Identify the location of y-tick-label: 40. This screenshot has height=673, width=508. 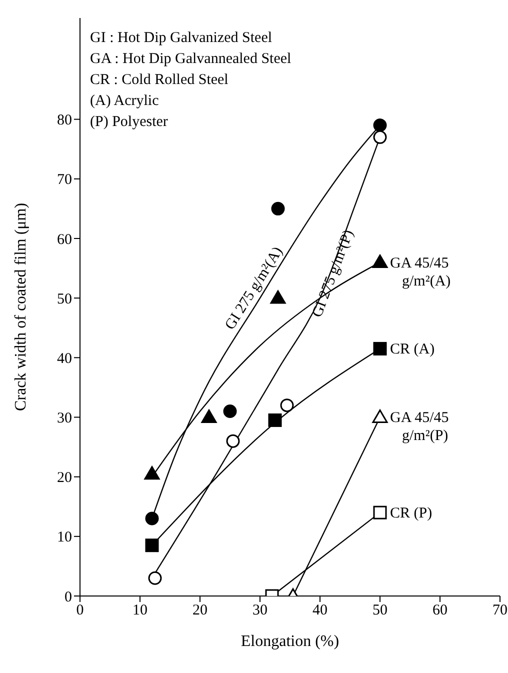
(64, 358).